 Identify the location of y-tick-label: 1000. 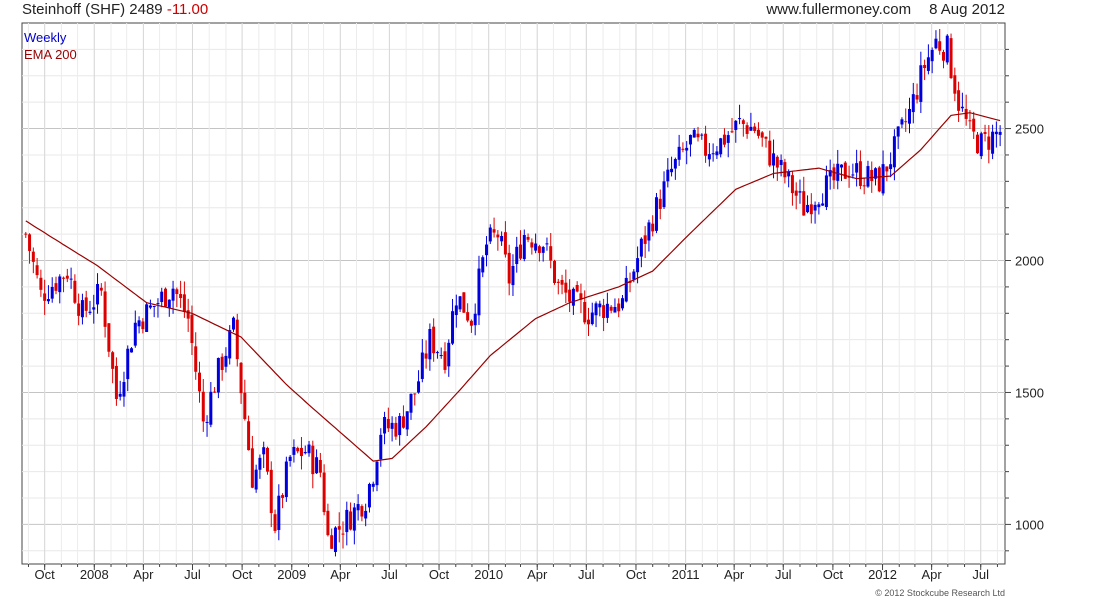
(1029, 524).